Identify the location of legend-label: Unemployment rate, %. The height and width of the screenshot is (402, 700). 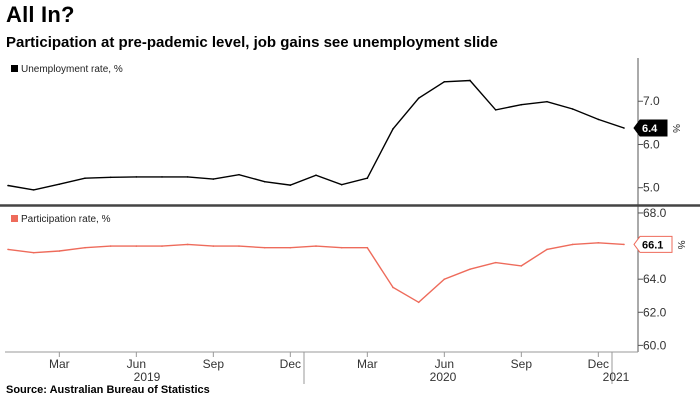
(72, 69).